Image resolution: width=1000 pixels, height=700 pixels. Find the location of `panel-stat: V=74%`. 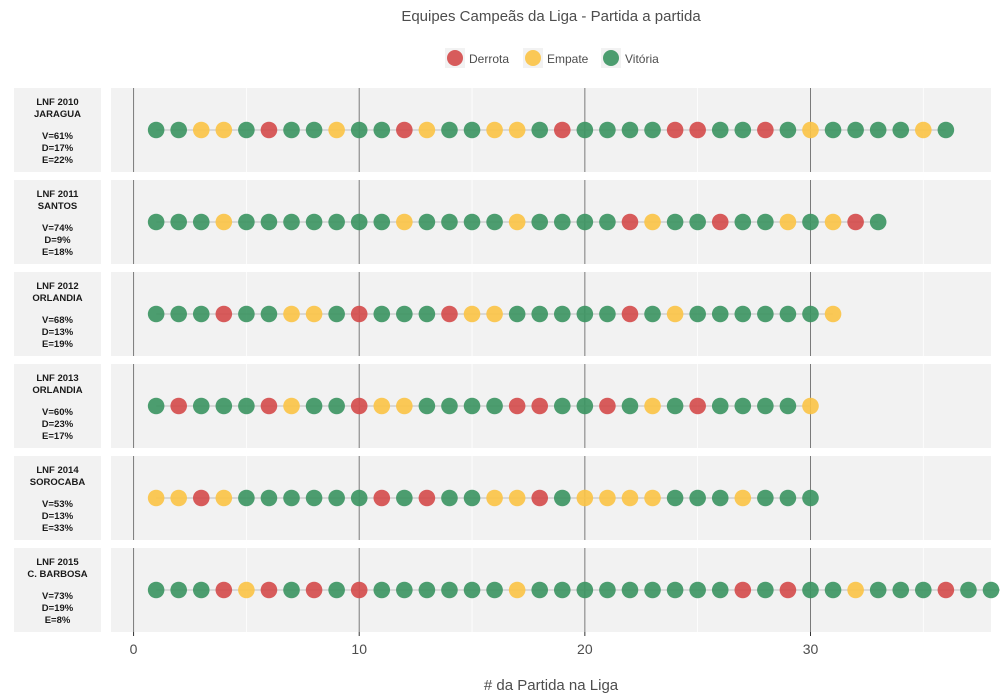

panel-stat: V=74% is located at coordinates (57, 228).